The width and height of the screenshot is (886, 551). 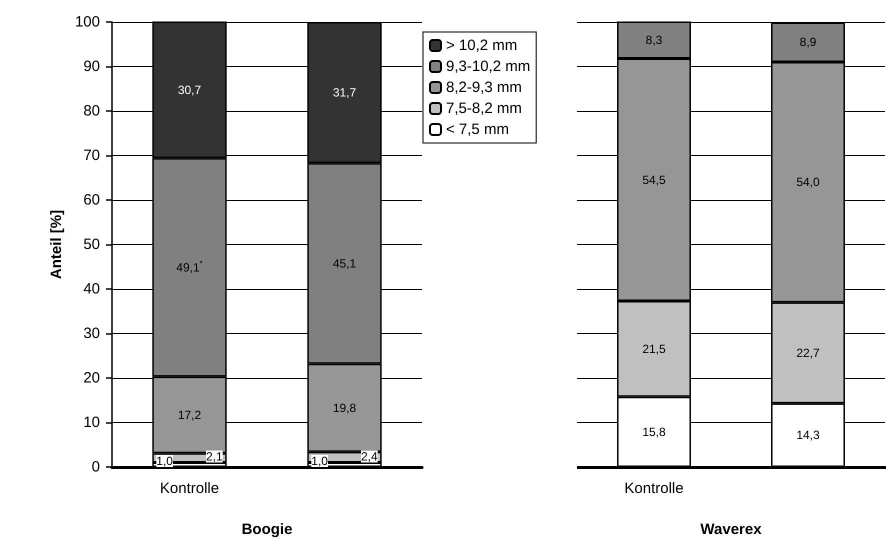 I want to click on legend-label: 7,5-8,2 mm, so click(x=484, y=108).